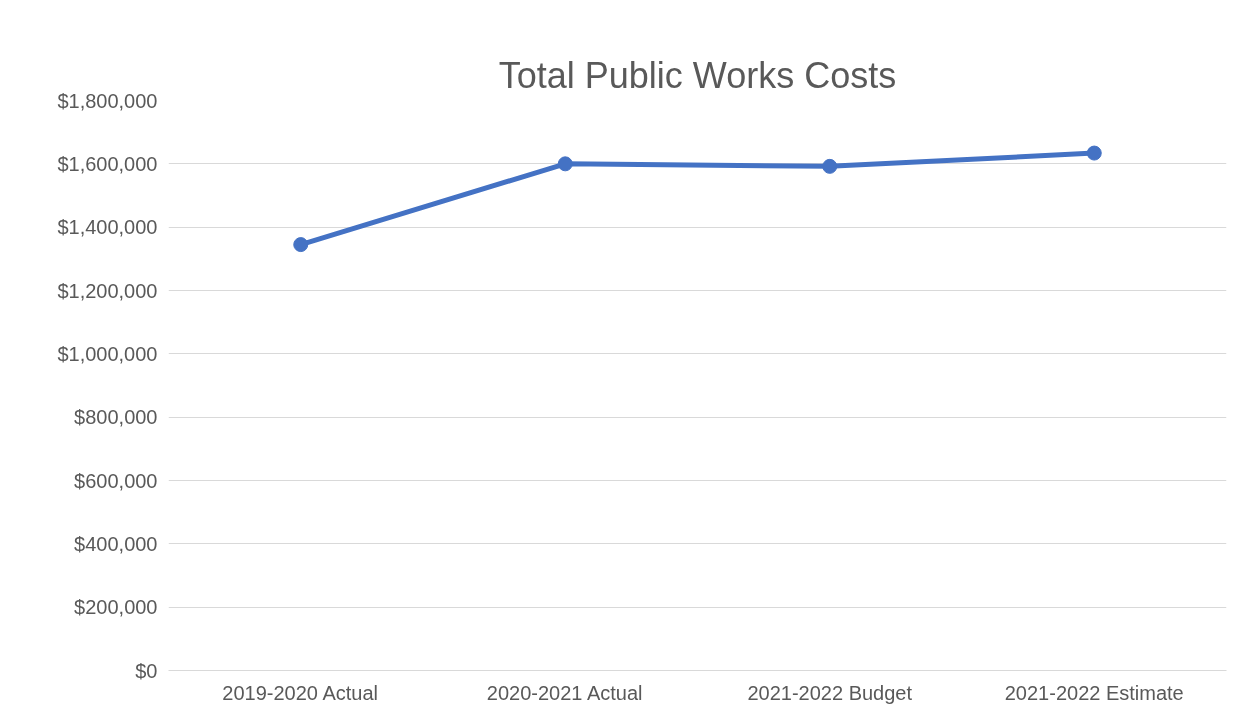  What do you see at coordinates (107, 227) in the screenshot?
I see `y-tick-label: $1,400,000` at bounding box center [107, 227].